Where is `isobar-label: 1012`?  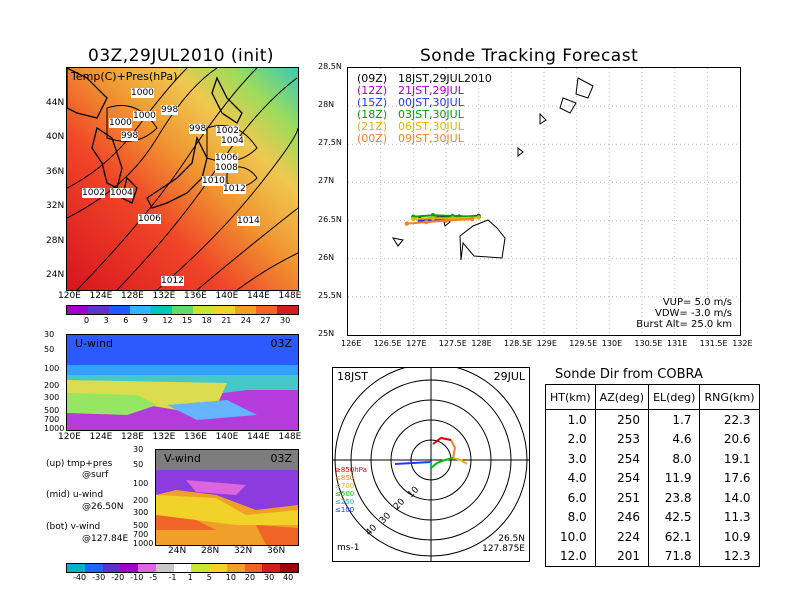
isobar-label: 1012 is located at coordinates (234, 189).